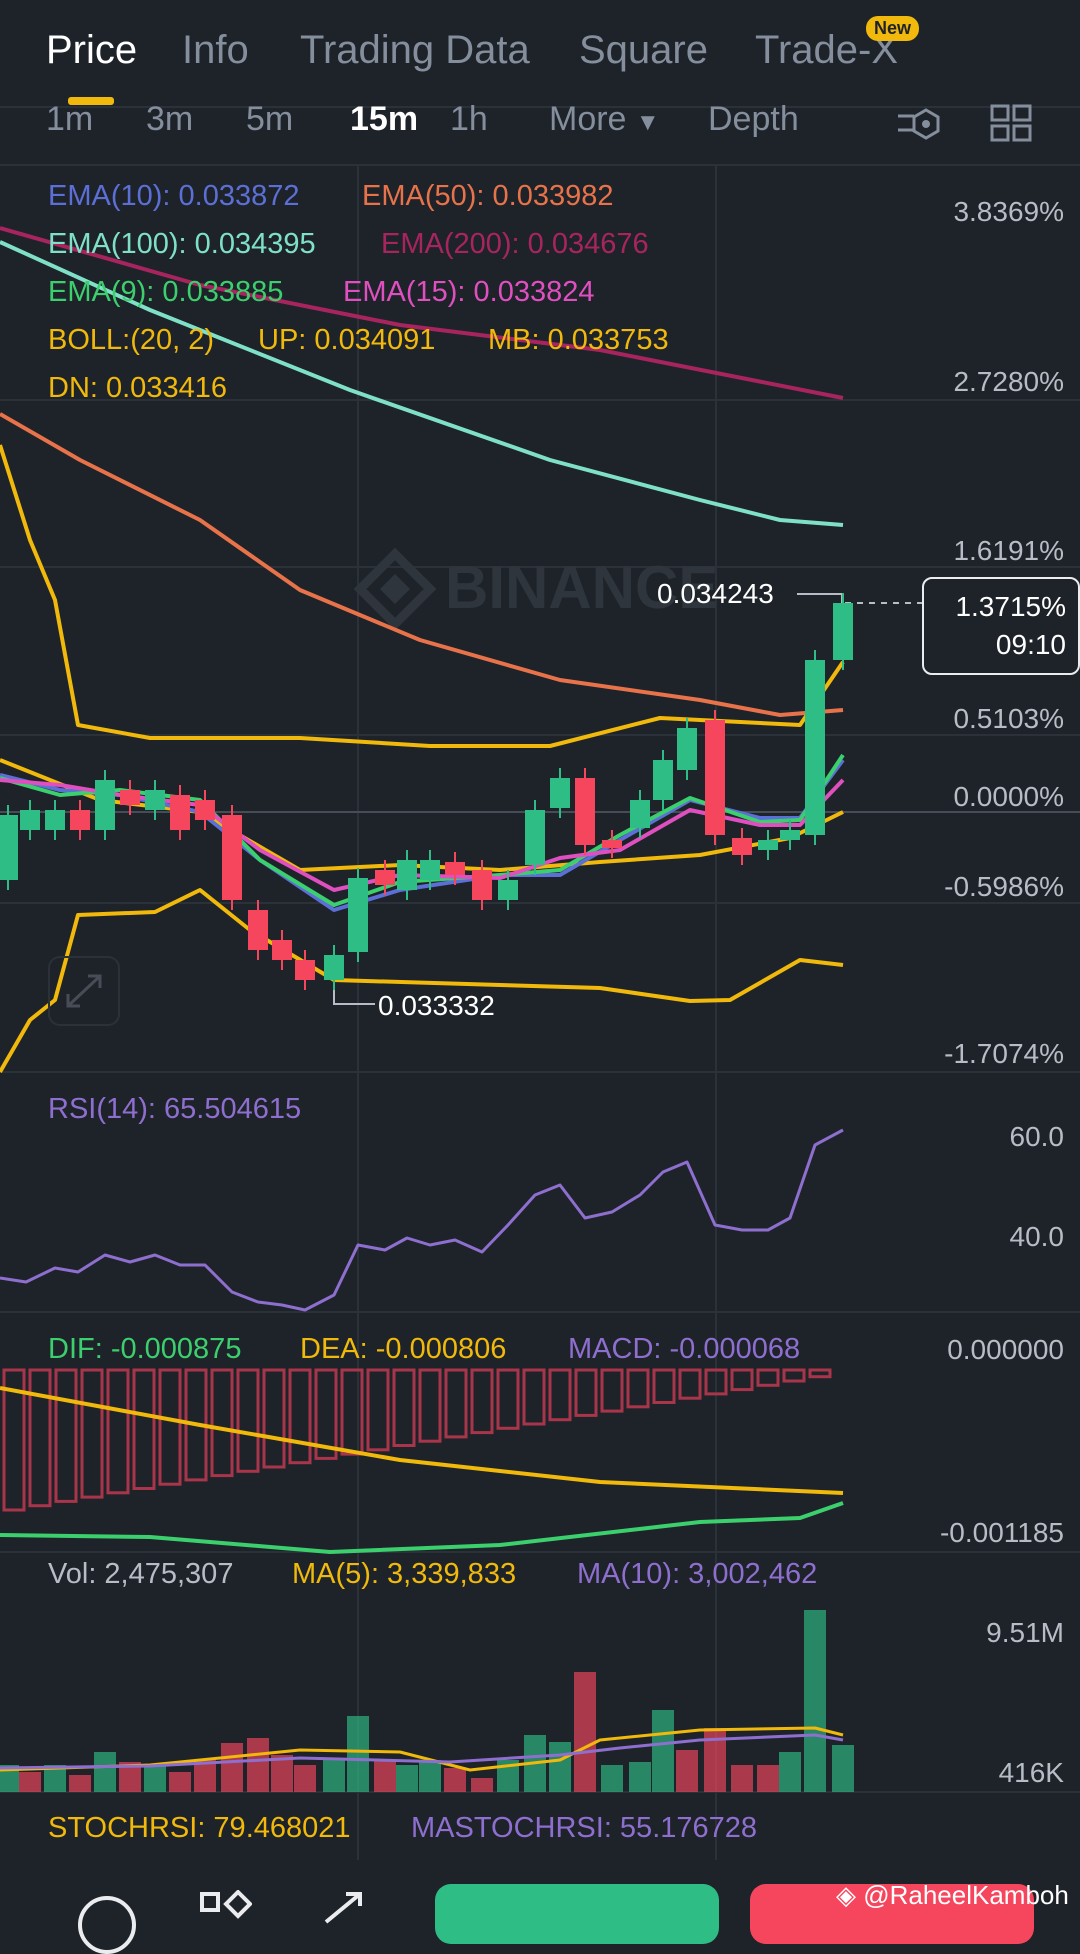 The width and height of the screenshot is (1080, 1954). What do you see at coordinates (581, 587) in the screenshot?
I see `watermark-text: BINANCE` at bounding box center [581, 587].